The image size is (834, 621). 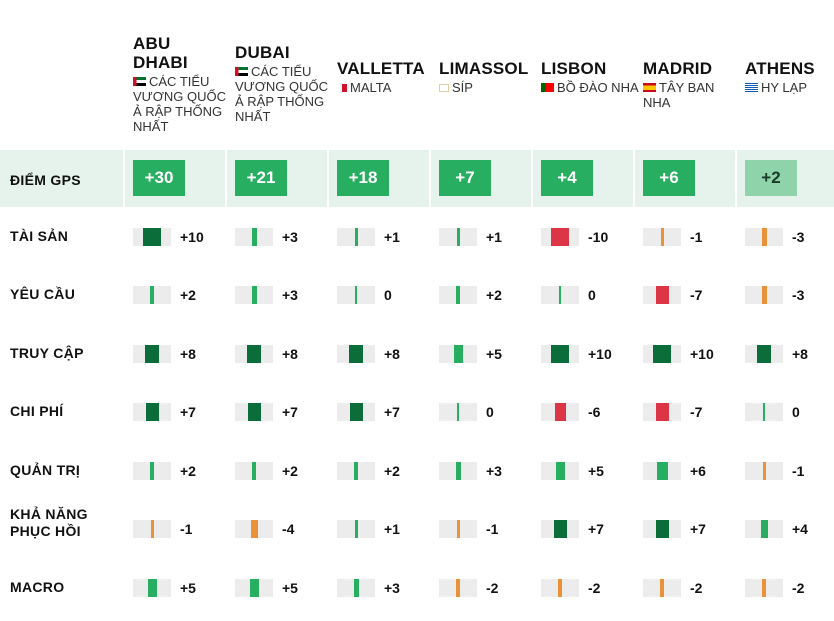 What do you see at coordinates (594, 412) in the screenshot?
I see `score-value: -6` at bounding box center [594, 412].